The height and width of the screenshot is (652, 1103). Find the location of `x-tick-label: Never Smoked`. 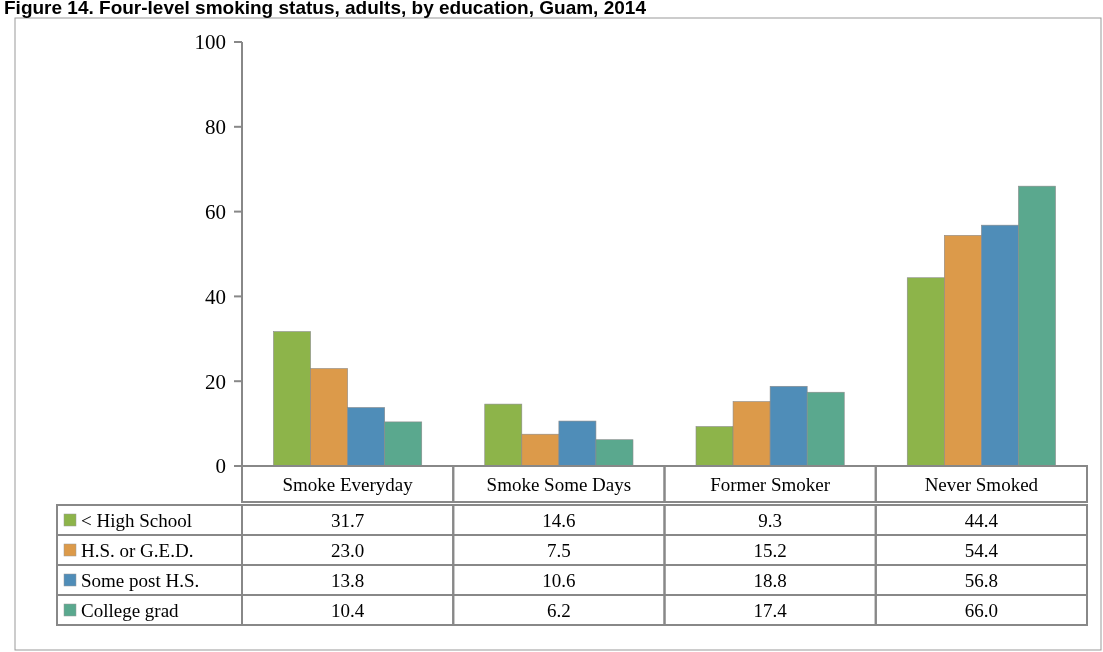

x-tick-label: Never Smoked is located at coordinates (981, 484).